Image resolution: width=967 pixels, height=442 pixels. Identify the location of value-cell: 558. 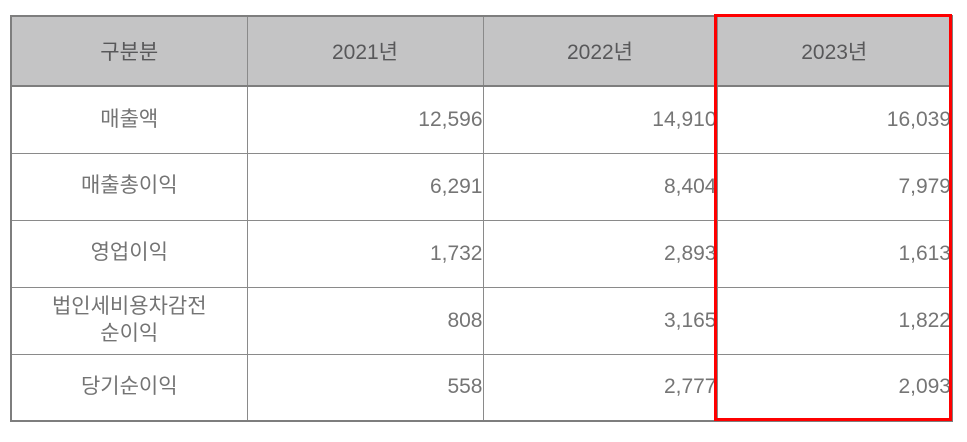
(365, 387).